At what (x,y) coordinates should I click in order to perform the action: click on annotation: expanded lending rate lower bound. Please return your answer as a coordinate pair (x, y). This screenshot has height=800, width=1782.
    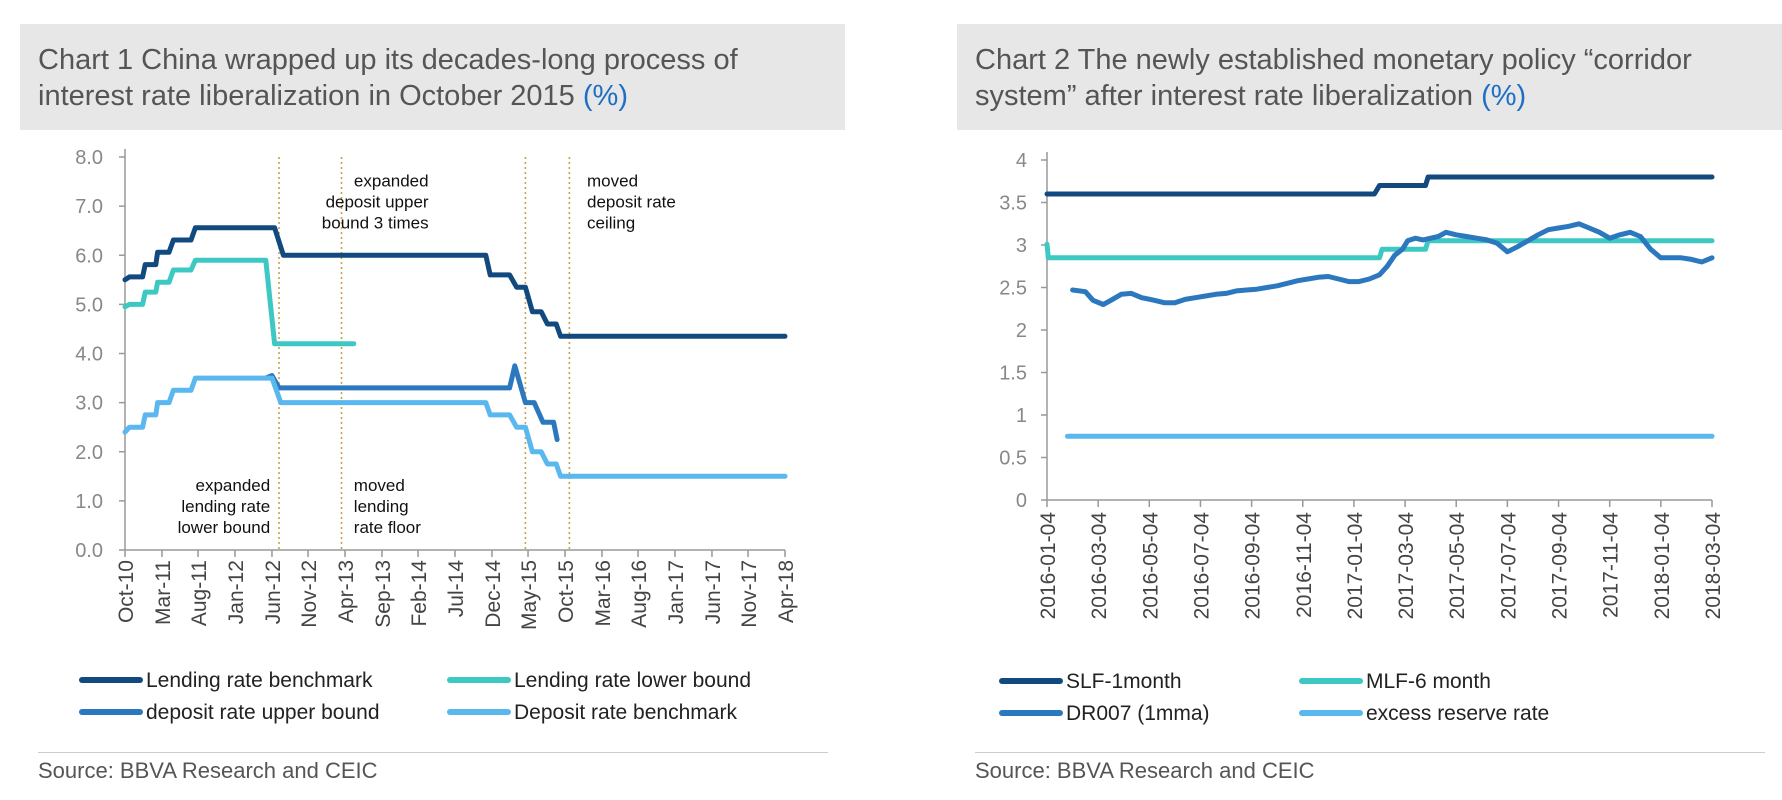
    Looking at the image, I should click on (224, 506).